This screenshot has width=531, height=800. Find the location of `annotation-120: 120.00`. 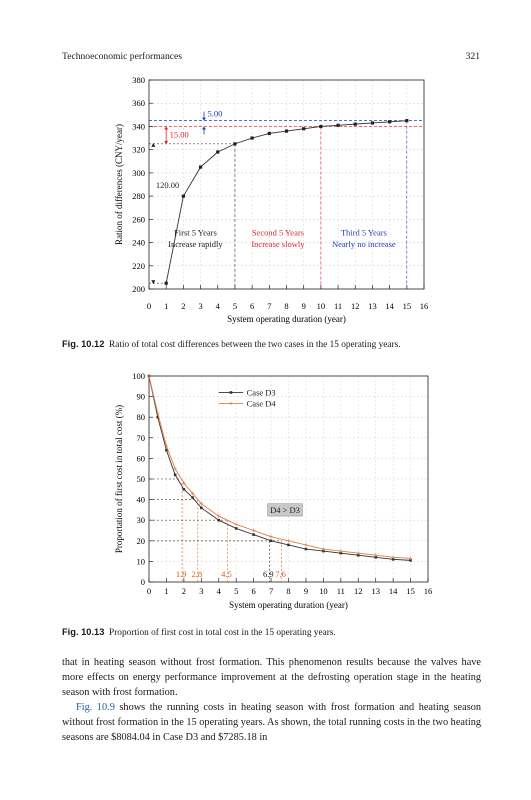

annotation-120: 120.00 is located at coordinates (167, 185).